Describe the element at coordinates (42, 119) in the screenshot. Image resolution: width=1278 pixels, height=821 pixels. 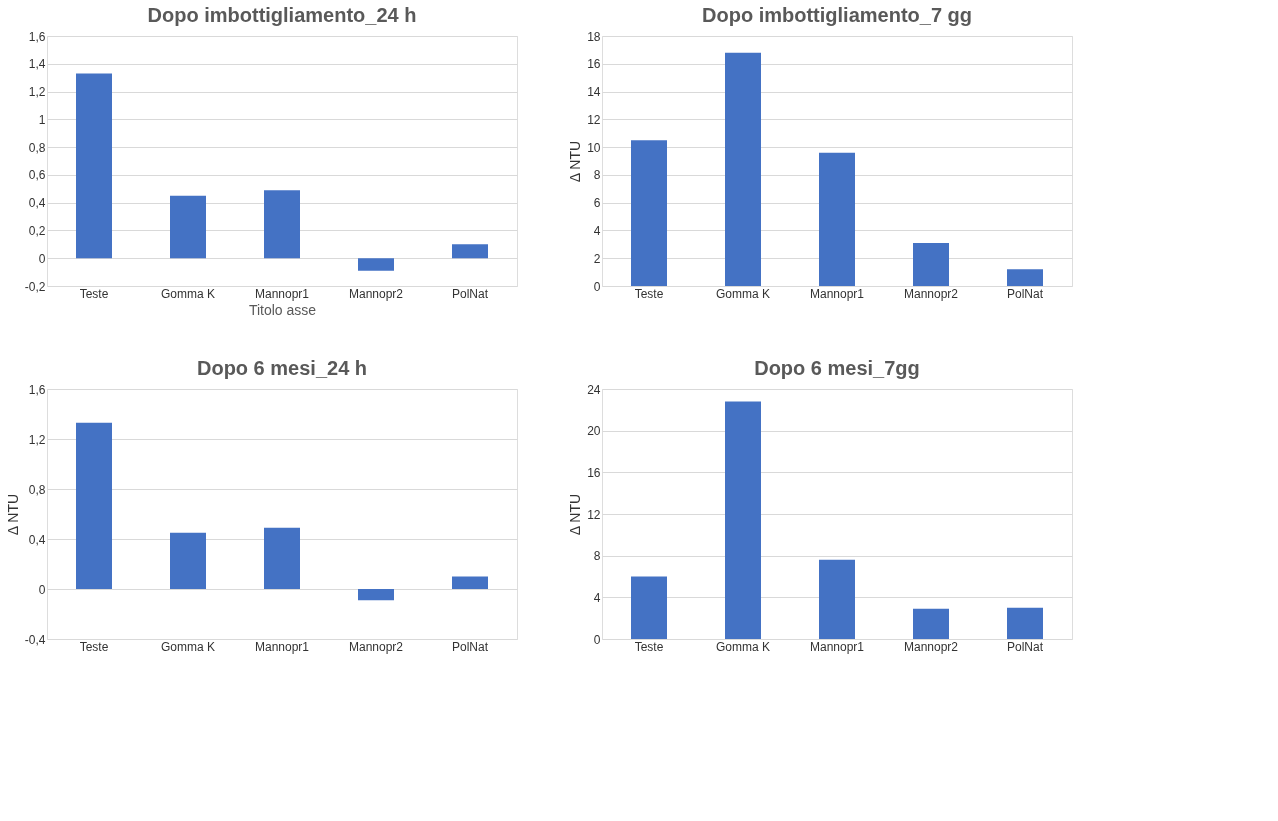
I see `y-tick-label: 1` at that location.